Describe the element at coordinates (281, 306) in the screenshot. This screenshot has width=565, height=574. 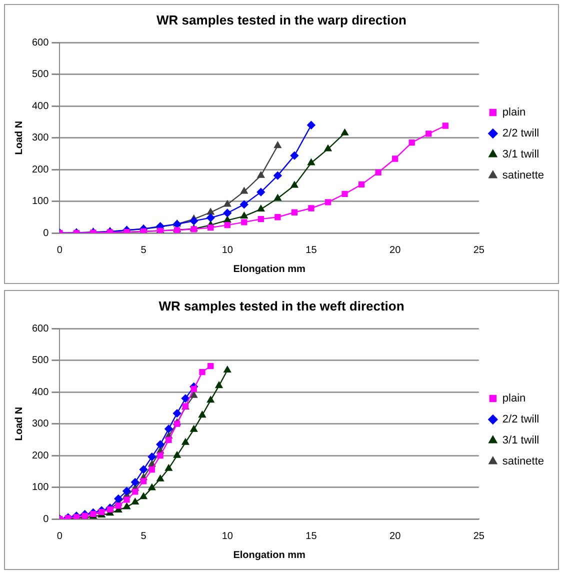
I see `chart-title: WR samples tested in the weft direction` at that location.